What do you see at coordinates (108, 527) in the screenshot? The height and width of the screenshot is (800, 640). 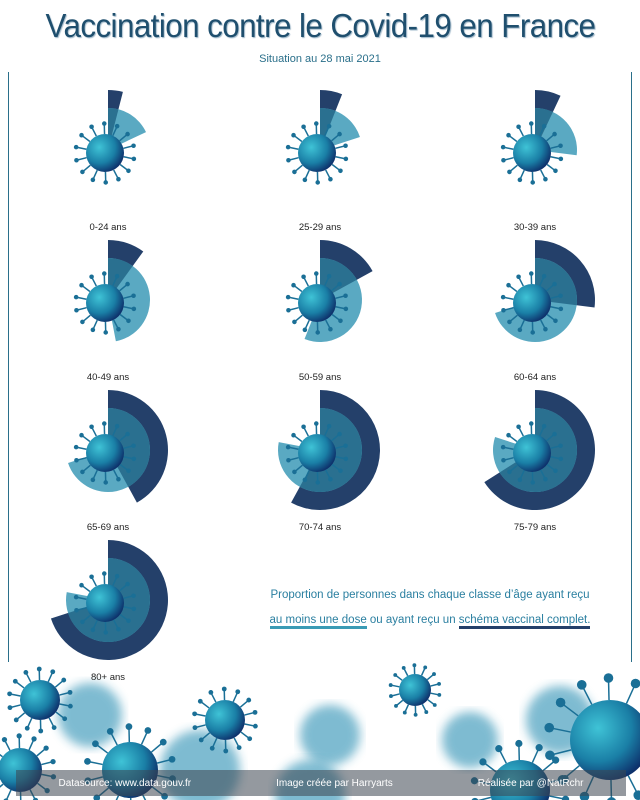 I see `category-label: 65-69 ans` at bounding box center [108, 527].